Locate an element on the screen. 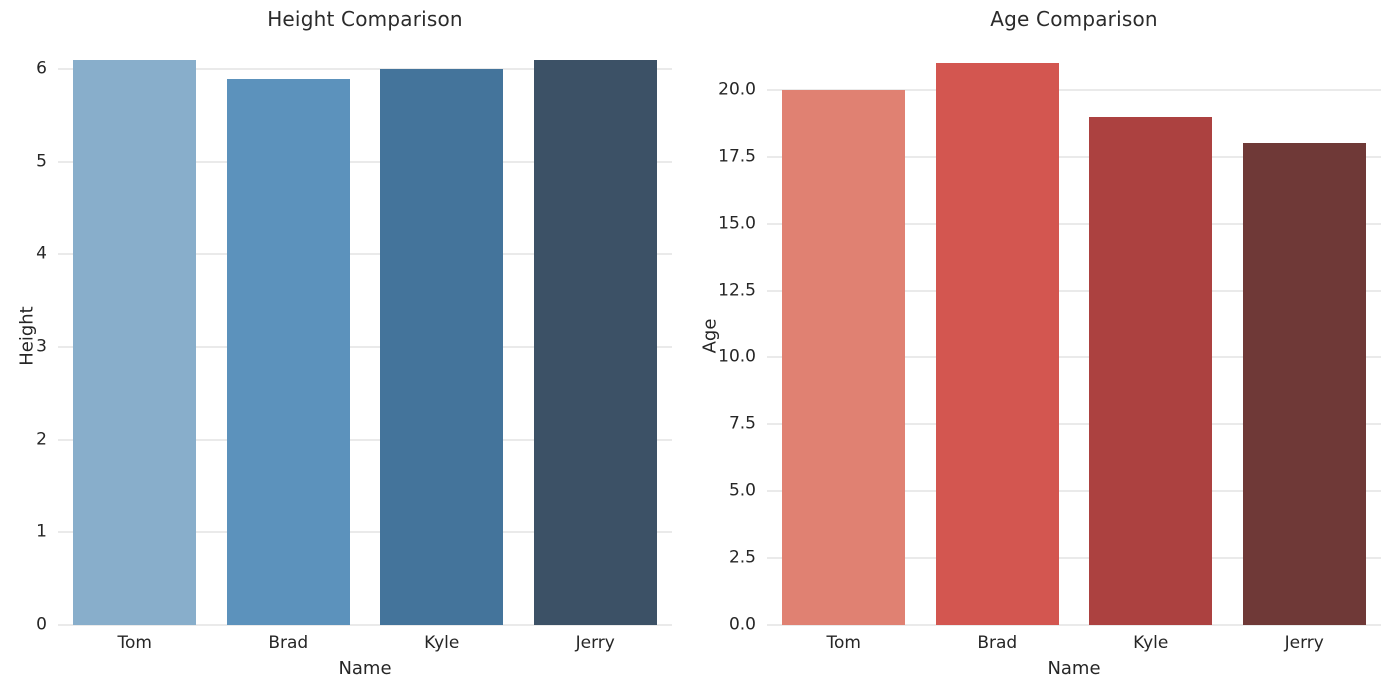 Image resolution: width=1389 pixels, height=690 pixels. y-tick-label: 1 is located at coordinates (41, 531).